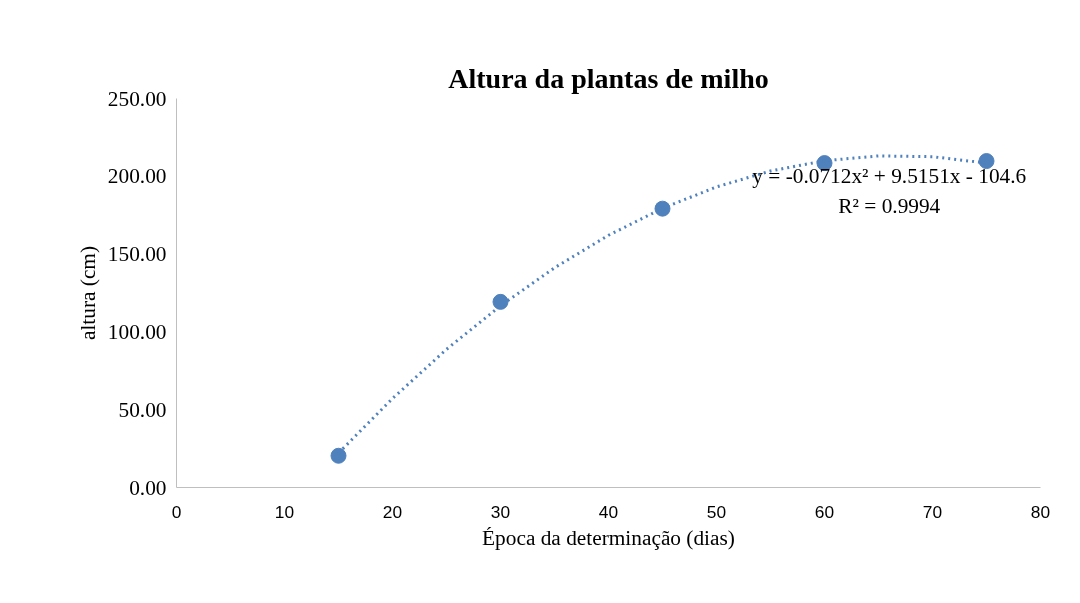  I want to click on y-tick-label: 50.00, so click(142, 409).